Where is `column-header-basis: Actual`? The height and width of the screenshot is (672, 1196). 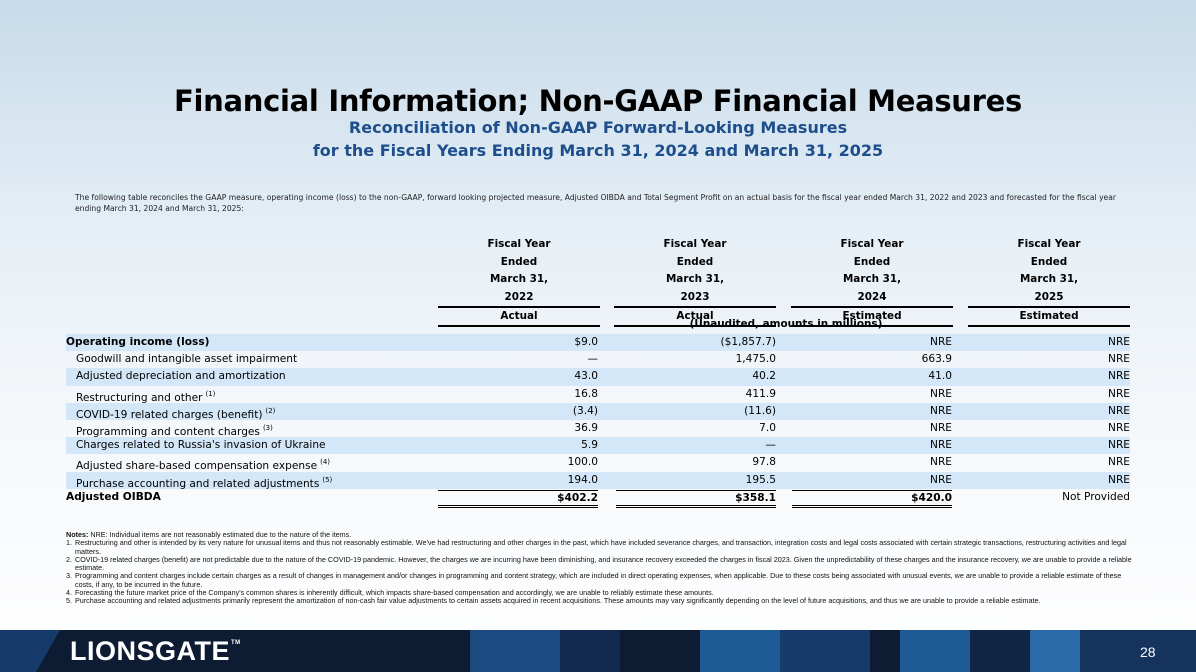 column-header-basis: Actual is located at coordinates (519, 317).